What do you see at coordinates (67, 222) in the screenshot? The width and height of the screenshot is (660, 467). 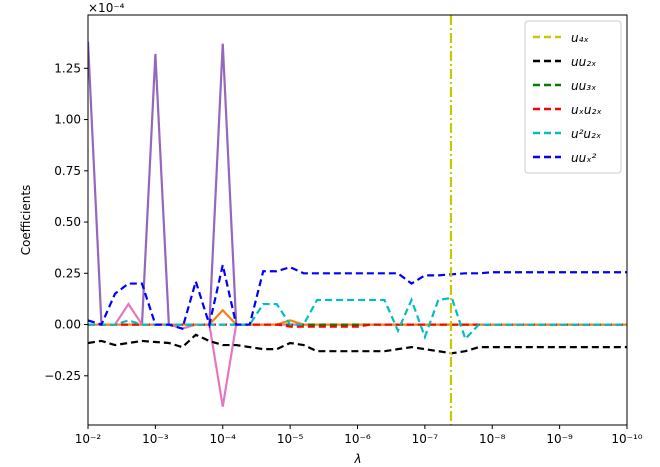 I see `y-tick-label: 0.50` at bounding box center [67, 222].